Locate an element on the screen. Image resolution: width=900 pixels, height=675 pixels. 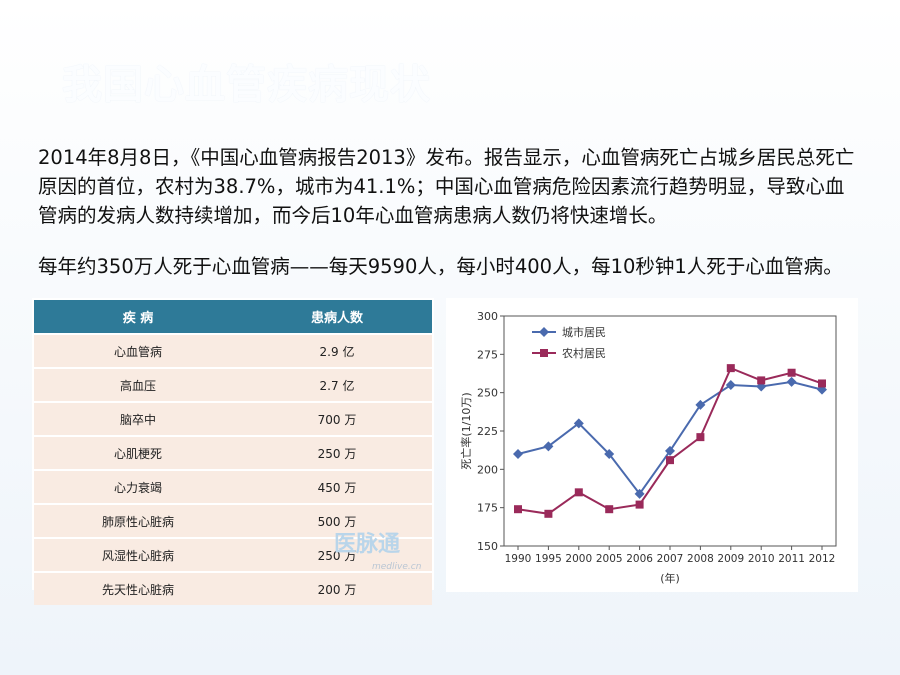
patients-cell: 500 万 is located at coordinates (337, 520).